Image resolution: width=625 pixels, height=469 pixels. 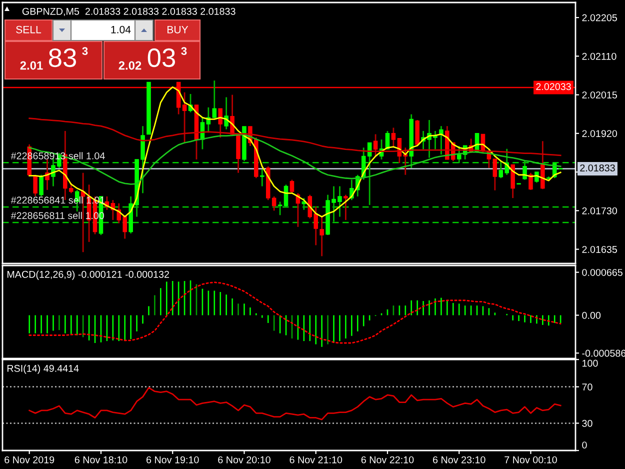 What do you see at coordinates (178, 30) in the screenshot?
I see `annotation: BUY` at bounding box center [178, 30].